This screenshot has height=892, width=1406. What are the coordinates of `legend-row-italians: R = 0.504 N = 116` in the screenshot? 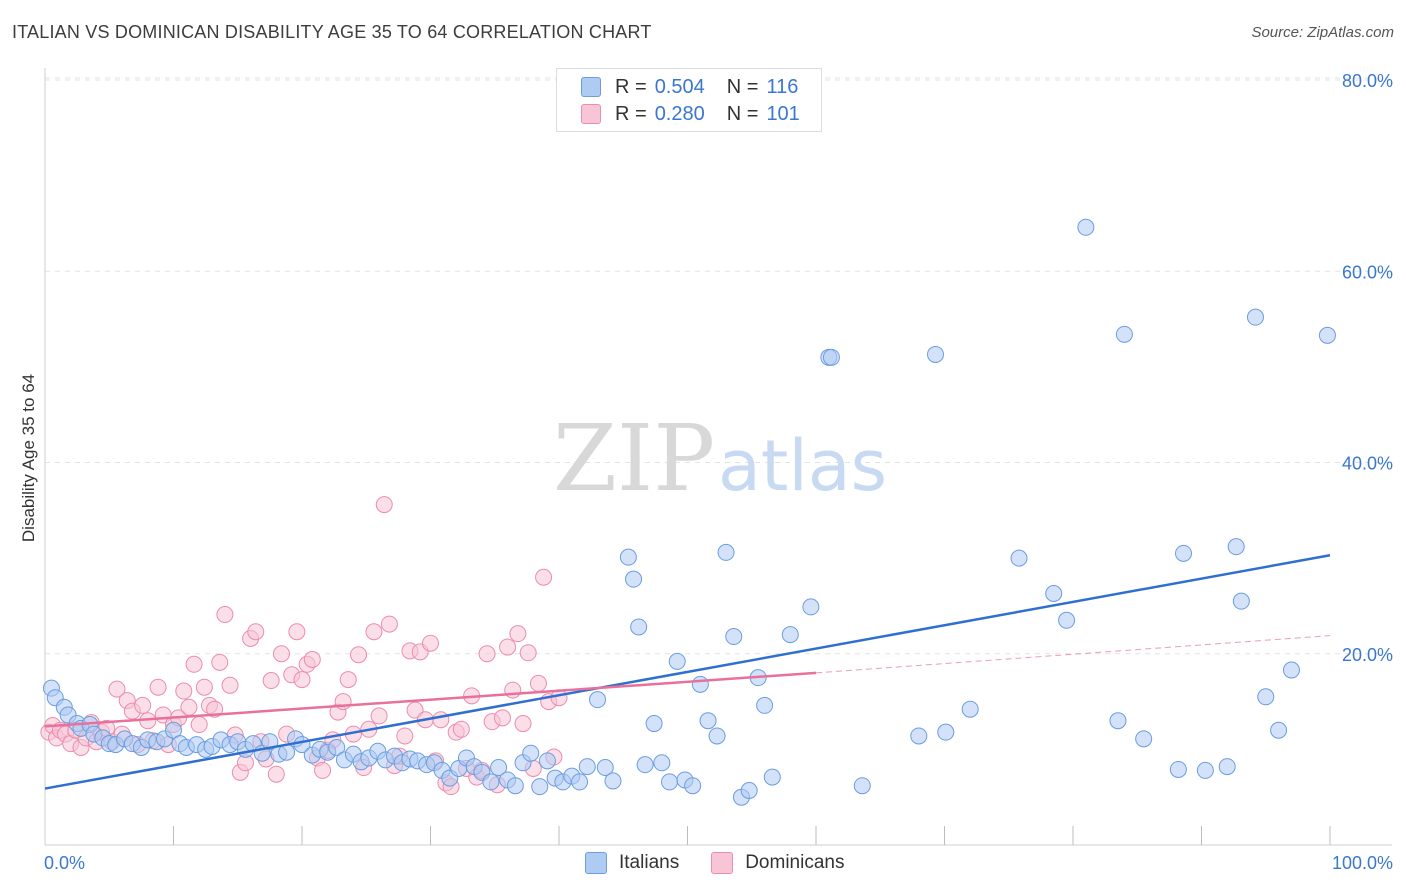 It's located at (689, 87).